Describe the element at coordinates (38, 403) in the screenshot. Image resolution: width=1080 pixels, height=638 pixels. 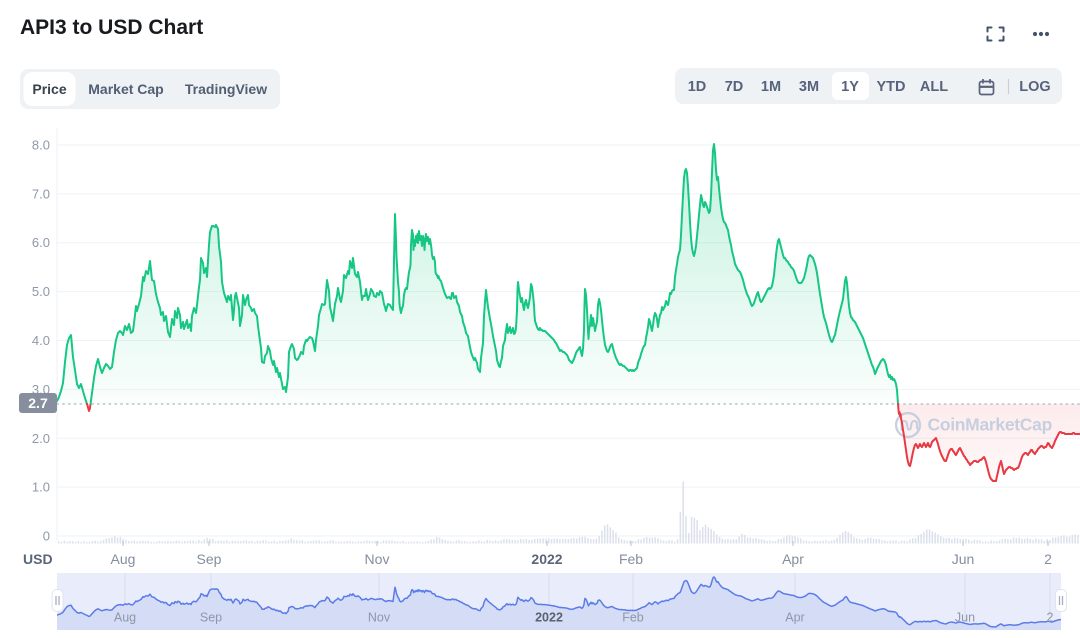
I see `svg-text: 2.7` at that location.